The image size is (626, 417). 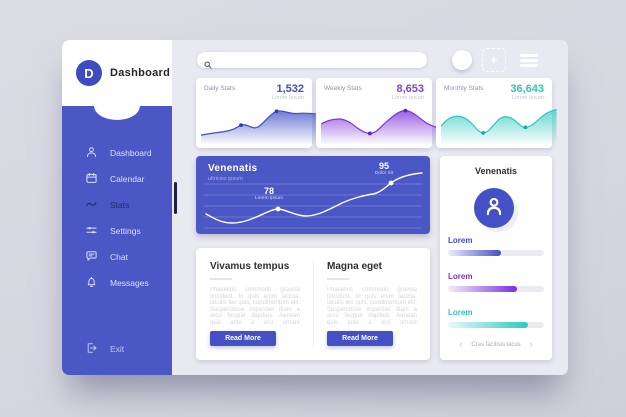 I want to click on calendar-icon, so click(x=91, y=179).